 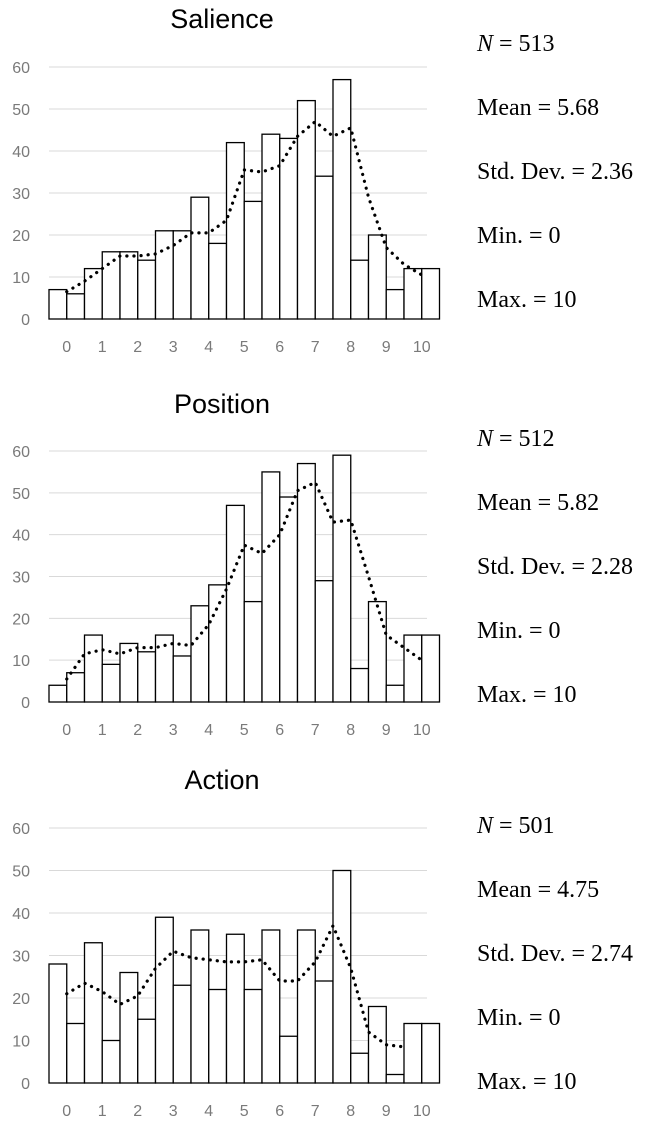 What do you see at coordinates (350, 347) in the screenshot?
I see `x-tick-label: 8` at bounding box center [350, 347].